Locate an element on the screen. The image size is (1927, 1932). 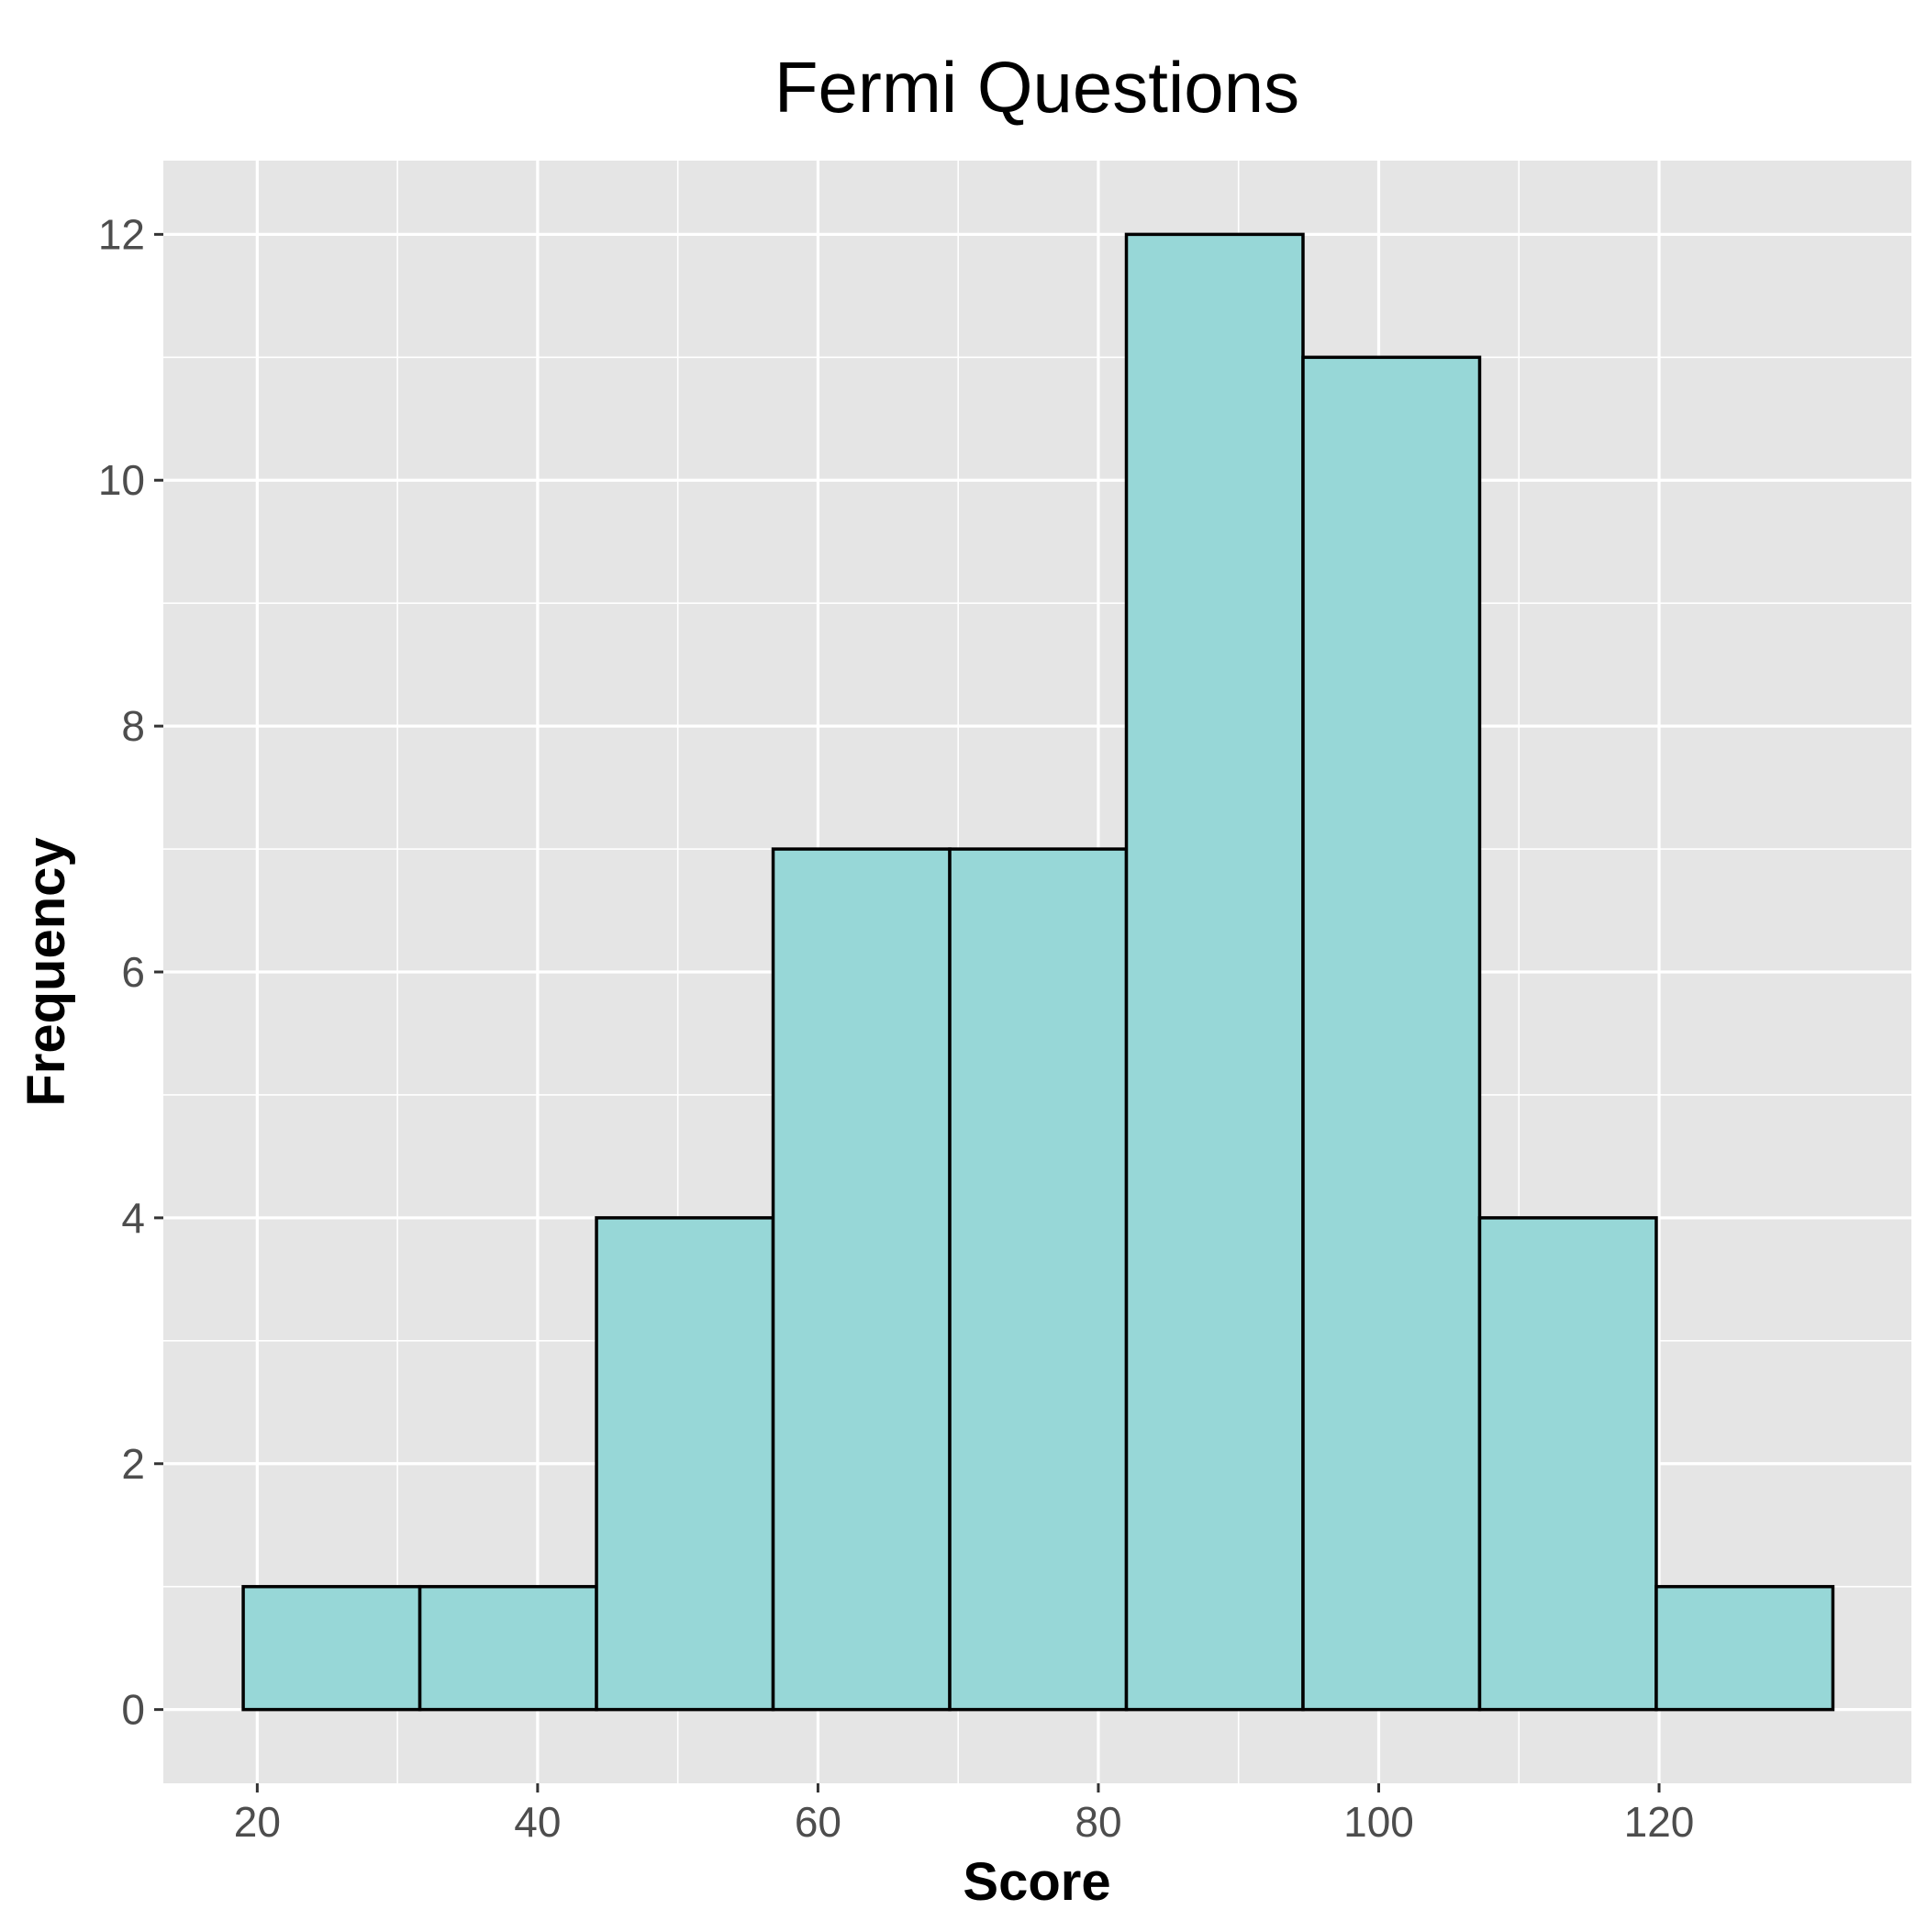
chart-title: Fermi Questions is located at coordinates (1036, 87).